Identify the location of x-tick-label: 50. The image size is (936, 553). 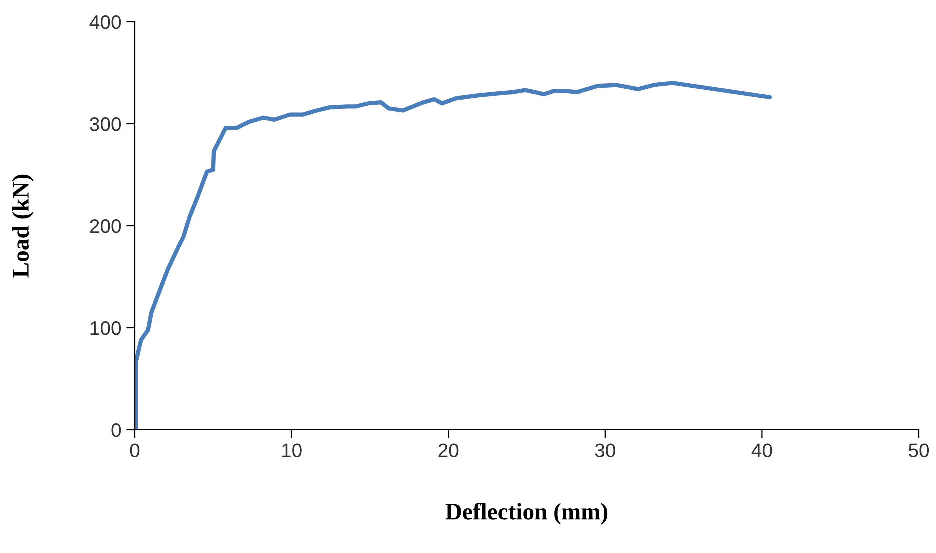
(919, 451).